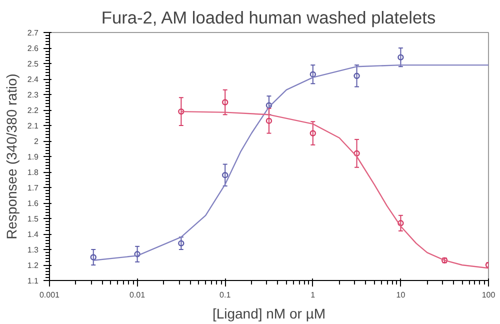  Describe the element at coordinates (269, 314) in the screenshot. I see `x-axis-title: [Ligand] nM or µM` at that location.